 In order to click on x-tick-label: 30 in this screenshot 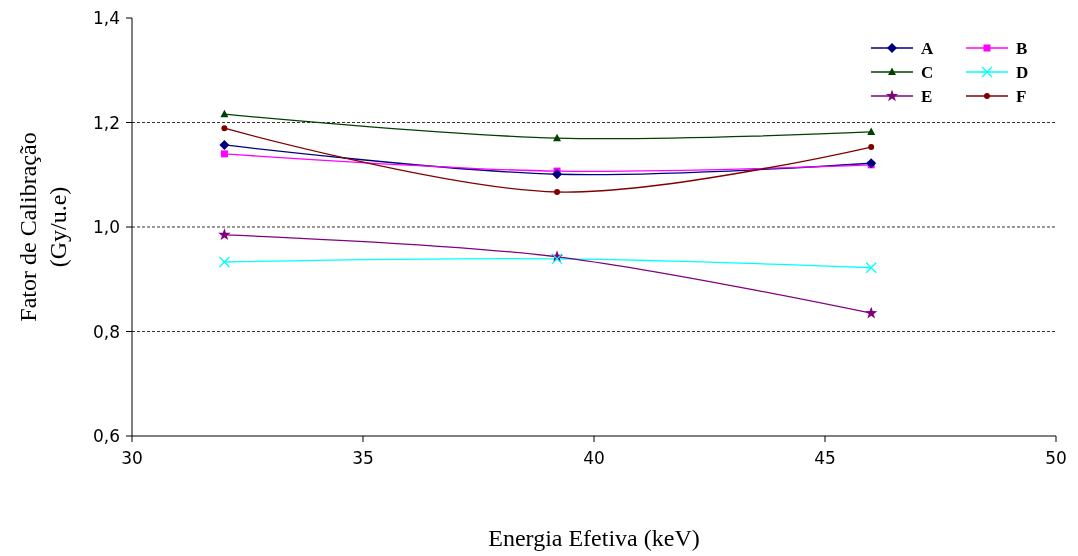, I will do `click(132, 458)`.